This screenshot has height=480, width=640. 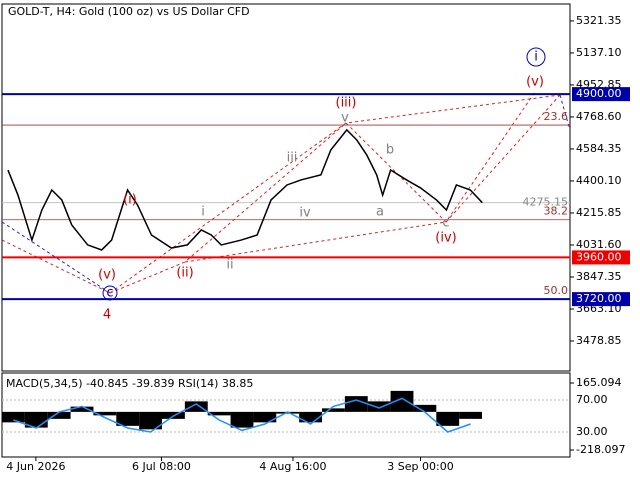 What do you see at coordinates (305, 213) in the screenshot?
I see `wave-label: iv` at bounding box center [305, 213].